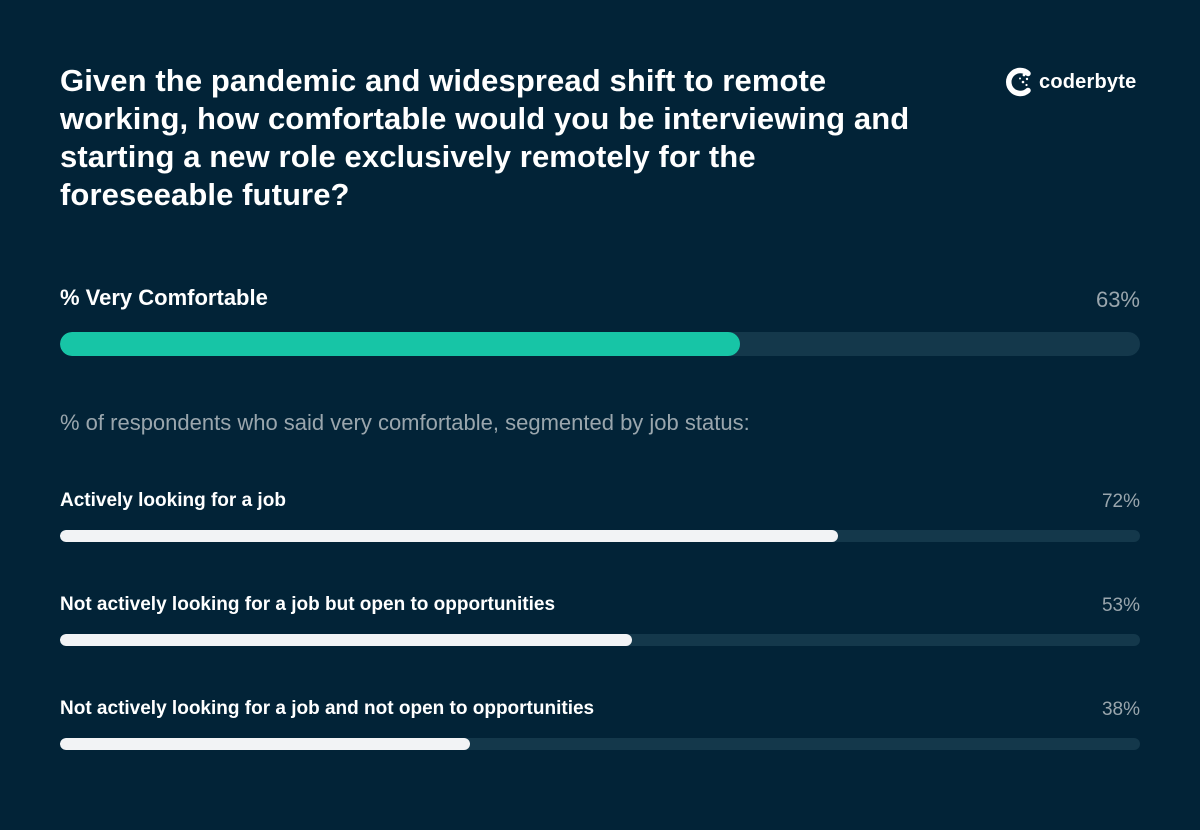 The image size is (1200, 830). I want to click on brand-name: coderbyte, so click(1088, 81).